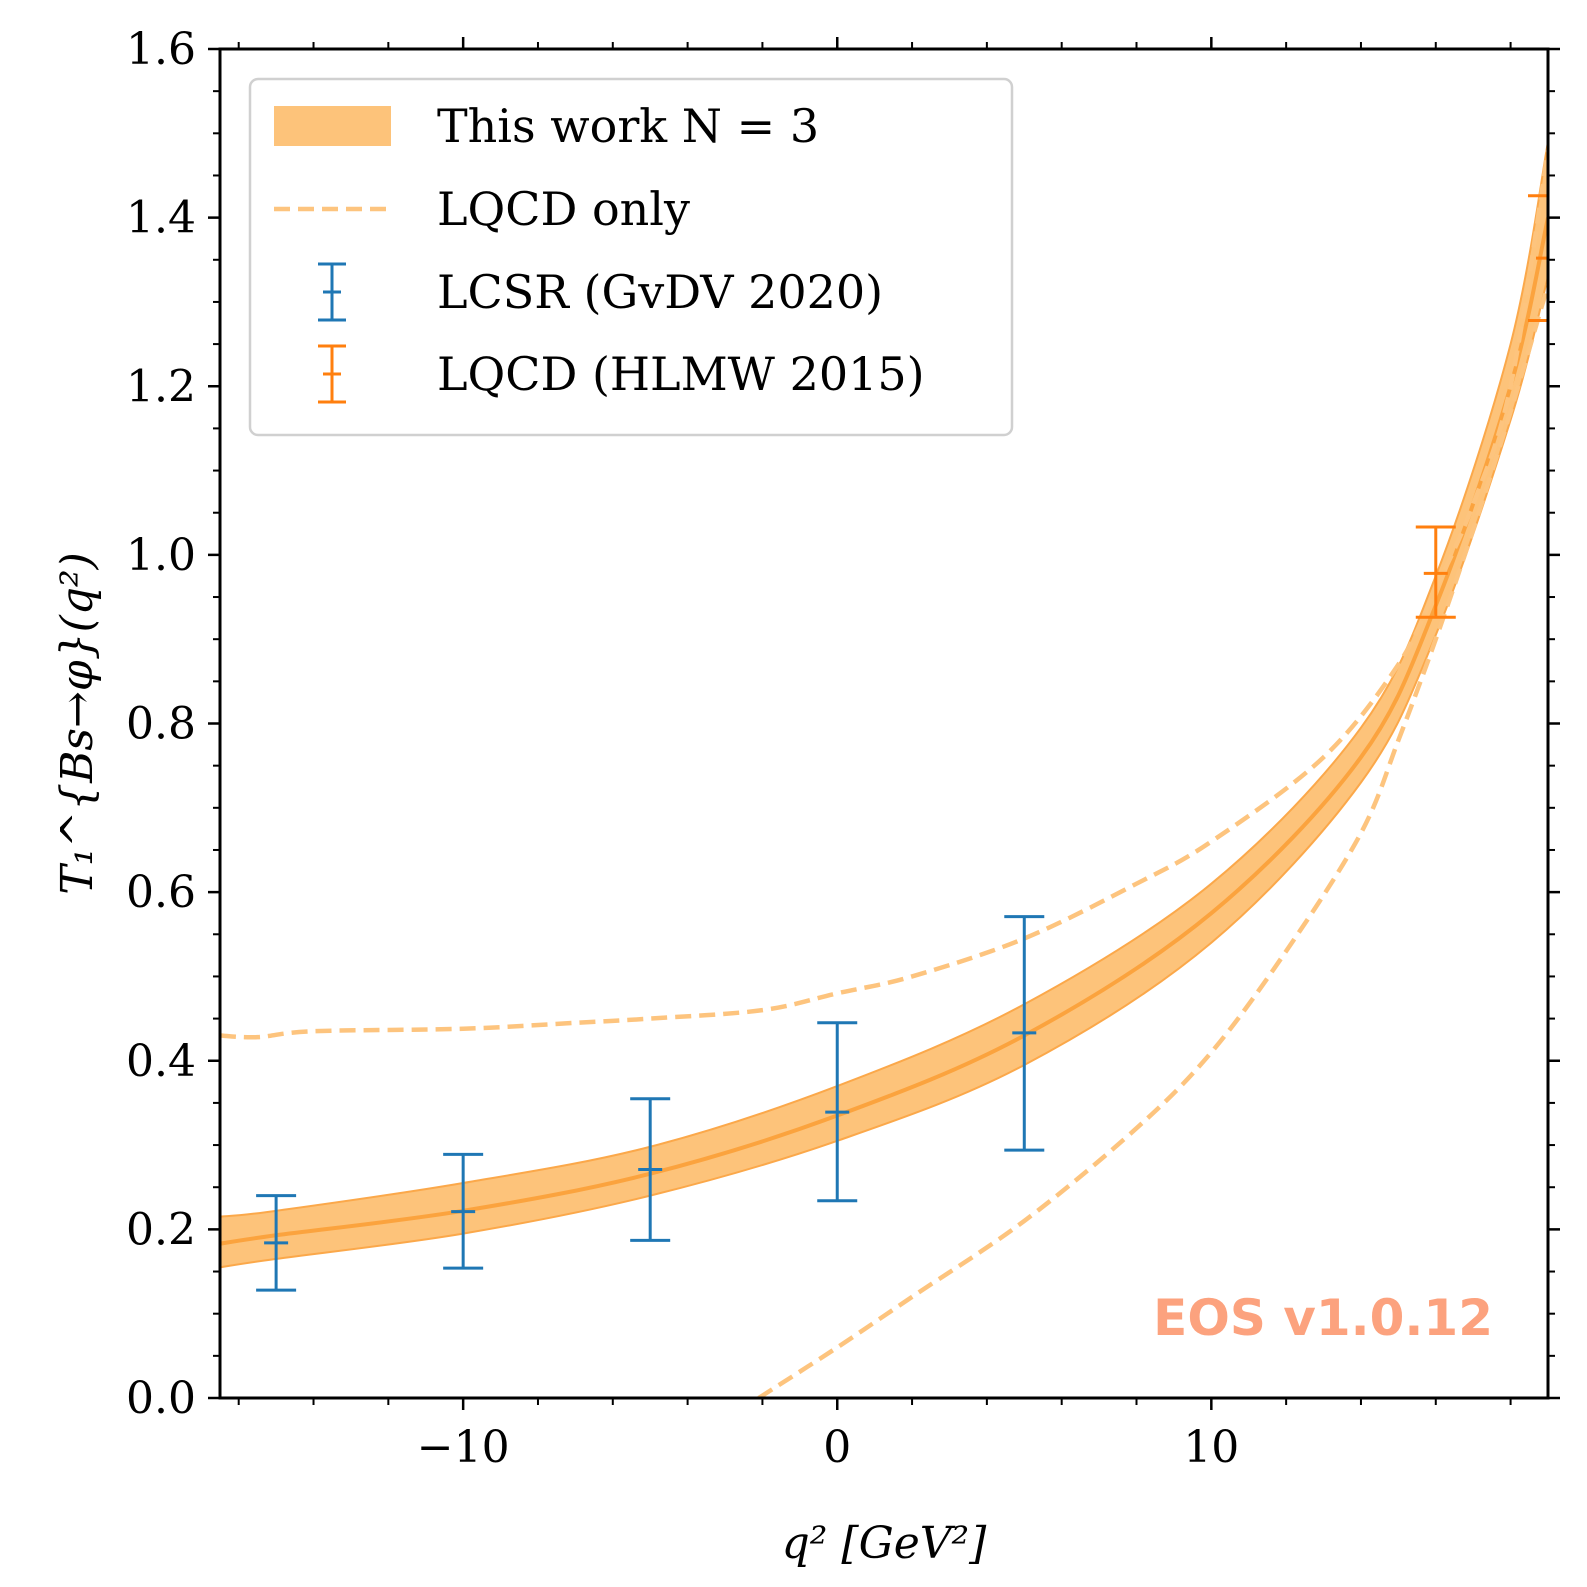 The image size is (1587, 1587). Describe the element at coordinates (161, 1398) in the screenshot. I see `y-tick-label: 0.0` at that location.